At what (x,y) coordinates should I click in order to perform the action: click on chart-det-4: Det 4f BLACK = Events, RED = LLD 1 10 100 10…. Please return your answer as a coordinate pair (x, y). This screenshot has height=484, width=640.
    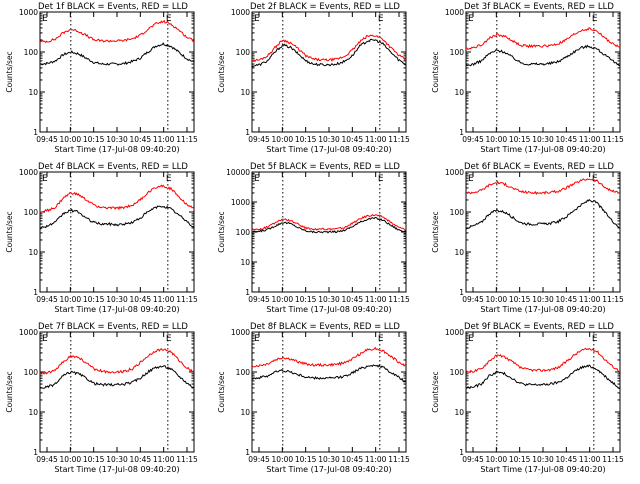
    Looking at the image, I should click on (101, 238).